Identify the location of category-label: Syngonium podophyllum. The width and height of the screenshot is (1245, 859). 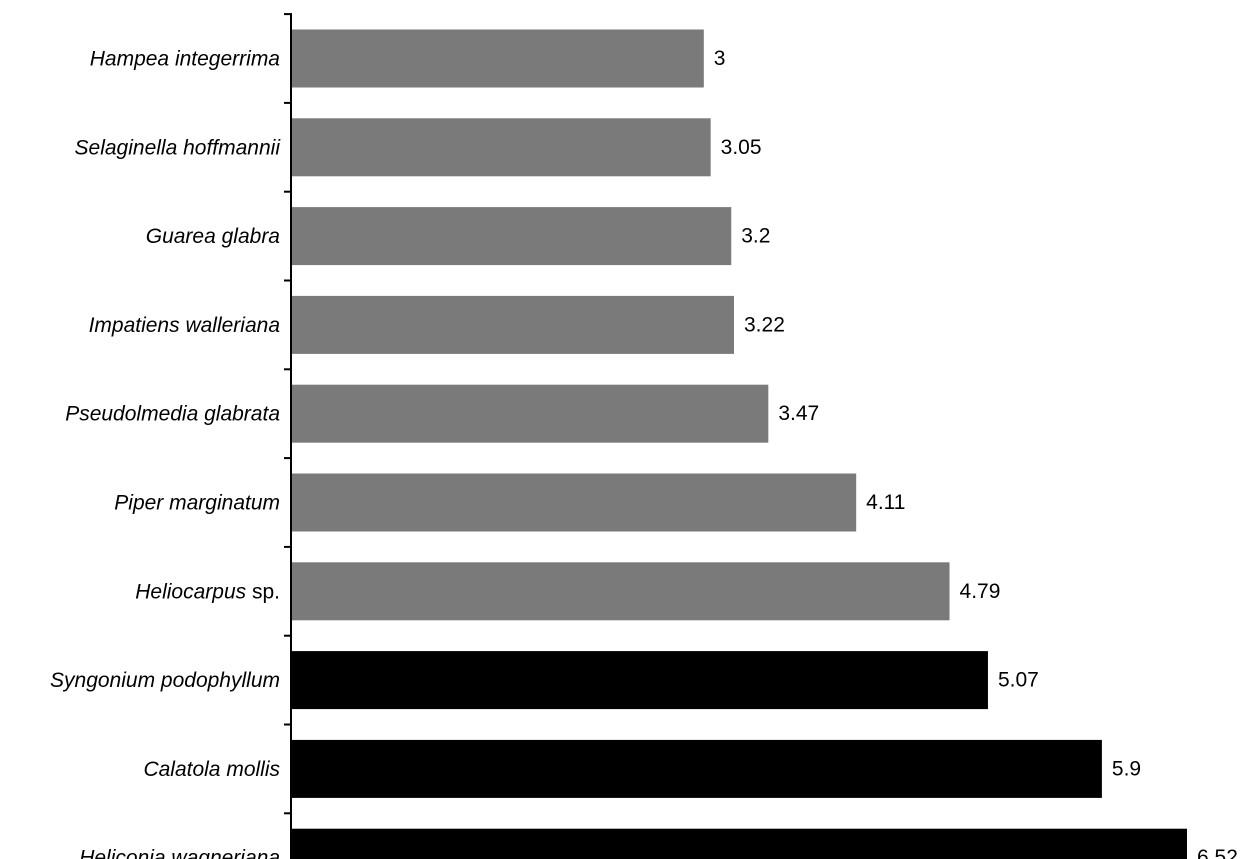
(165, 680).